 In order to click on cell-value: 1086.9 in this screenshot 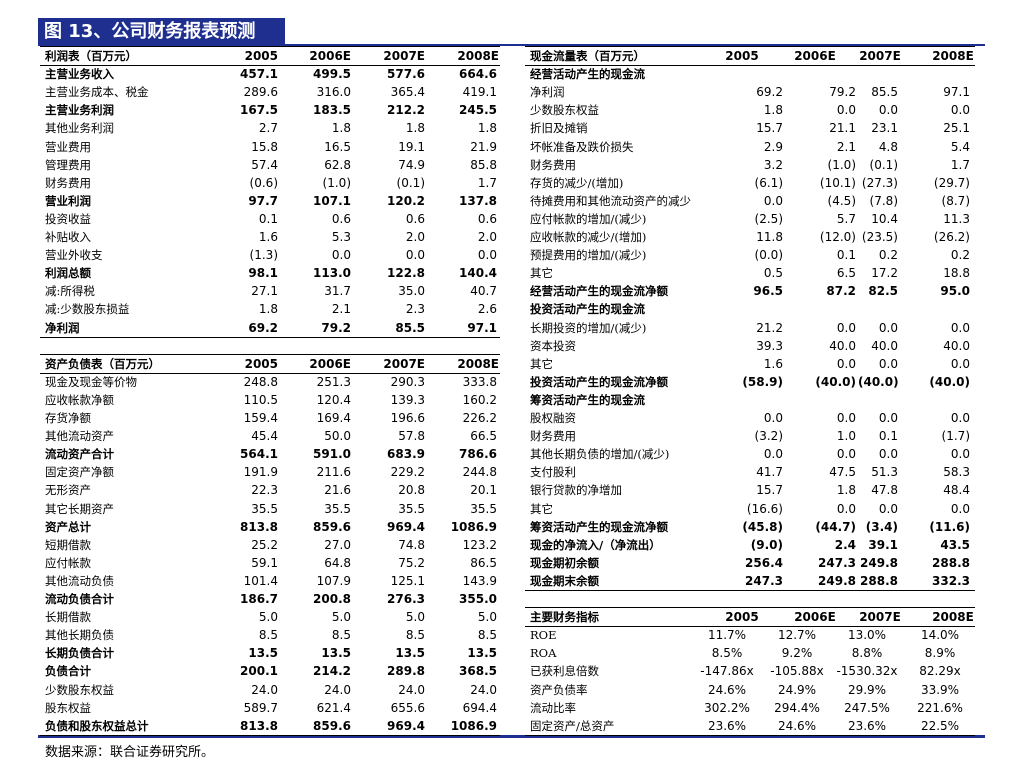, I will do `click(473, 526)`.